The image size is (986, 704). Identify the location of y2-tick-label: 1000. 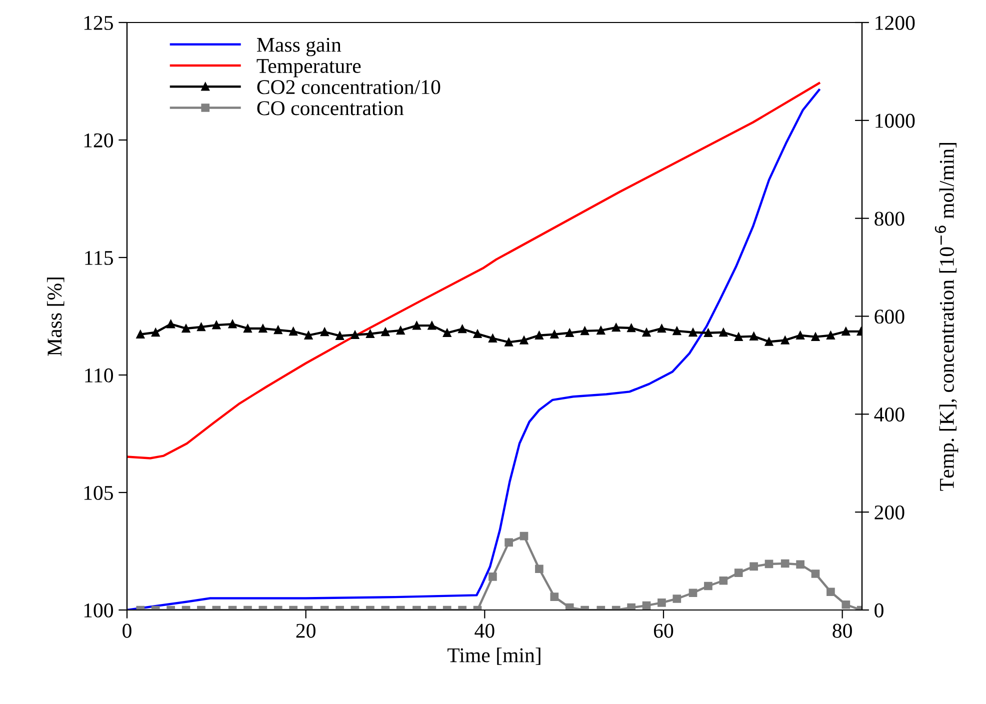
(895, 121).